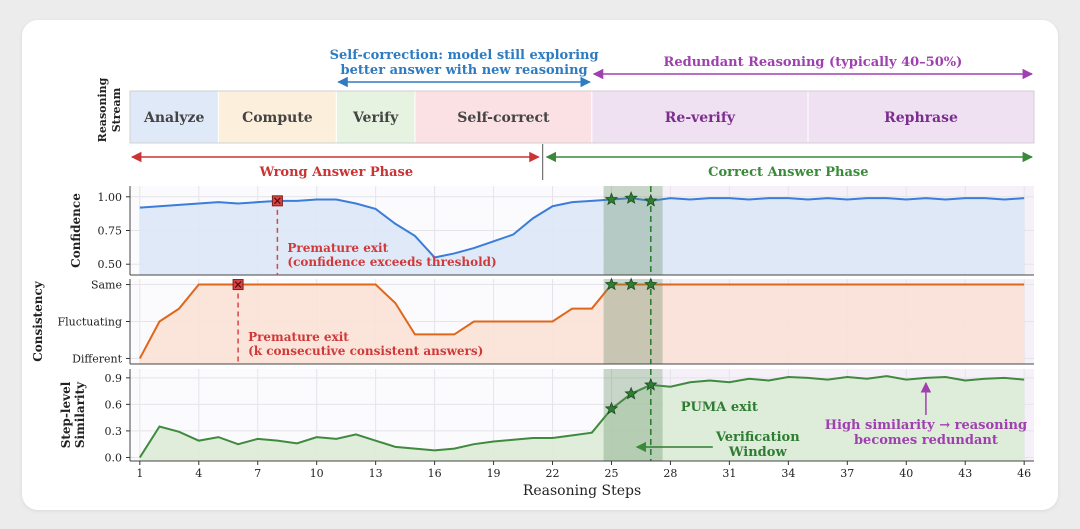 This screenshot has height=529, width=1080. I want to click on high-similarity-label: High similarity → reasoning, so click(926, 425).